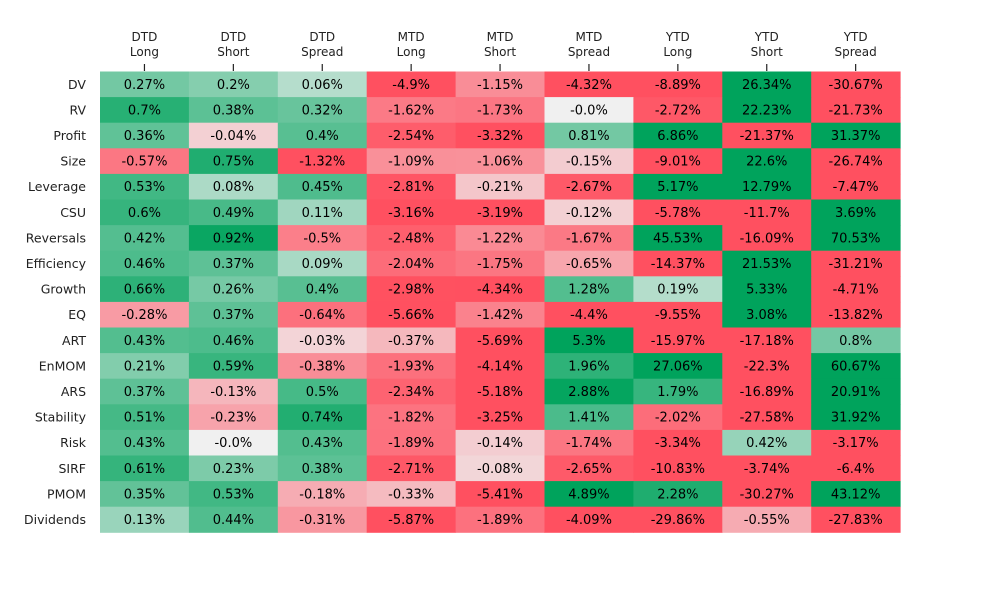  I want to click on cell-value-label: -6.4%, so click(856, 469).